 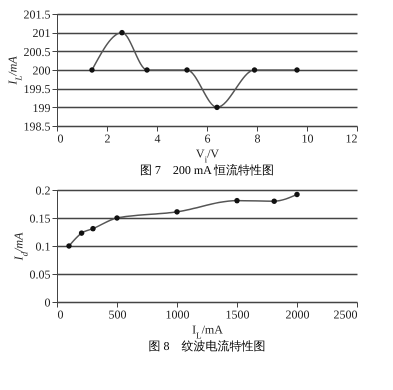 I want to click on y-tick-label: 200.5, so click(x=37, y=51).